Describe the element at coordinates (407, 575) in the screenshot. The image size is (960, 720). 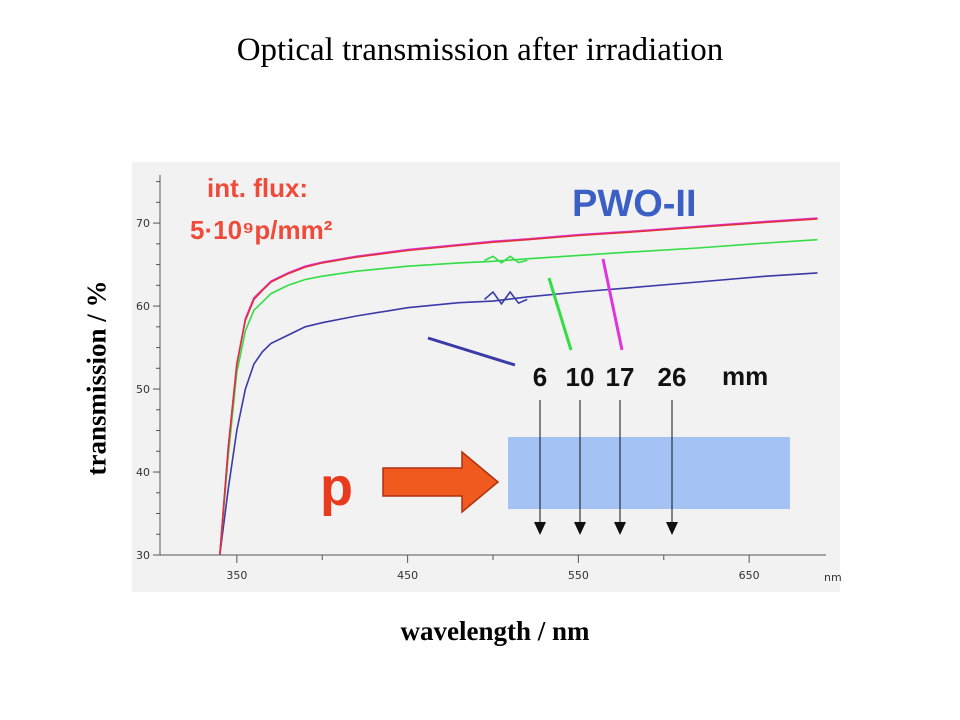
I see `x-tick-label: 450` at that location.